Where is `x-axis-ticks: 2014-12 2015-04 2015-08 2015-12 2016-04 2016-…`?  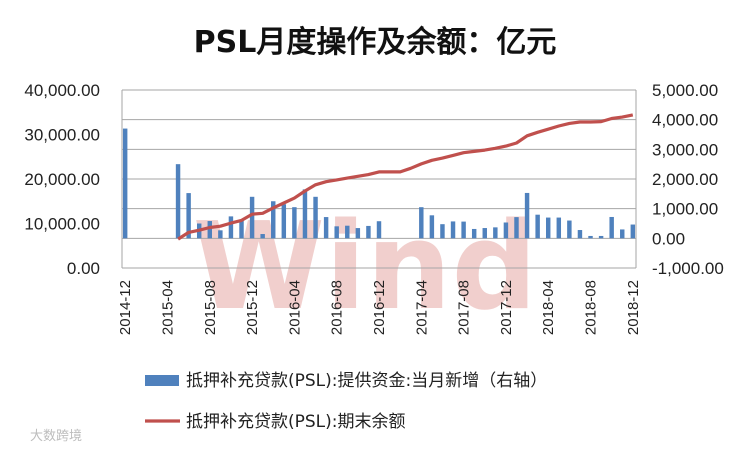
x-axis-ticks: 2014-12 2015-04 2015-08 2015-12 2016-04 2016-… is located at coordinates (379, 307).